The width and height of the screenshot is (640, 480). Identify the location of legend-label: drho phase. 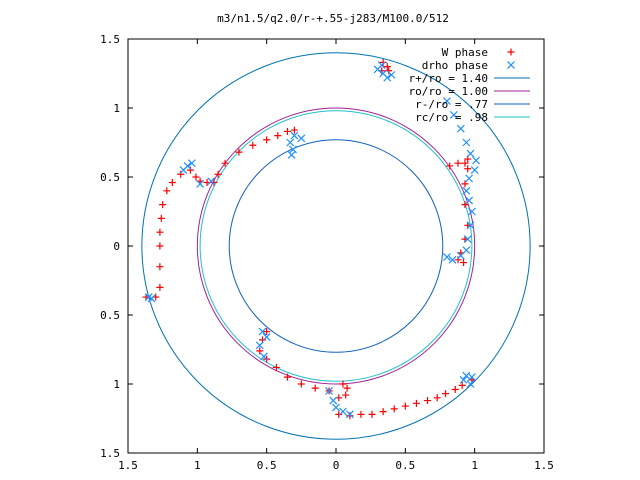
(455, 65).